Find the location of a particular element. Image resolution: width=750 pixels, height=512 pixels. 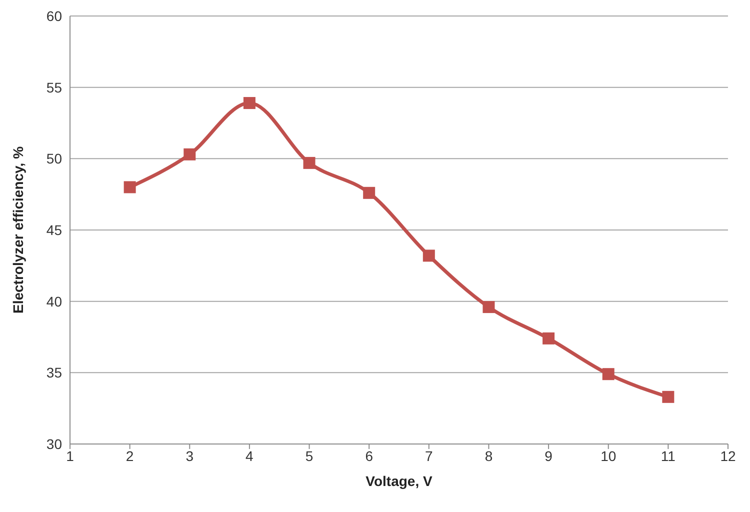

x-tick-label: 8 is located at coordinates (488, 456).